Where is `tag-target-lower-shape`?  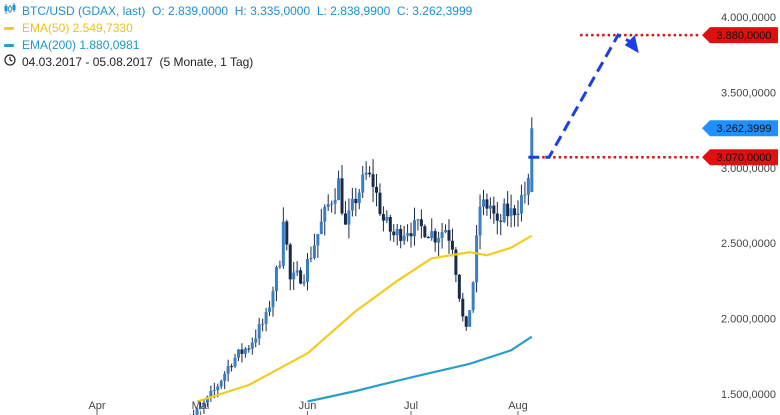
tag-target-lower-shape is located at coordinates (740, 157).